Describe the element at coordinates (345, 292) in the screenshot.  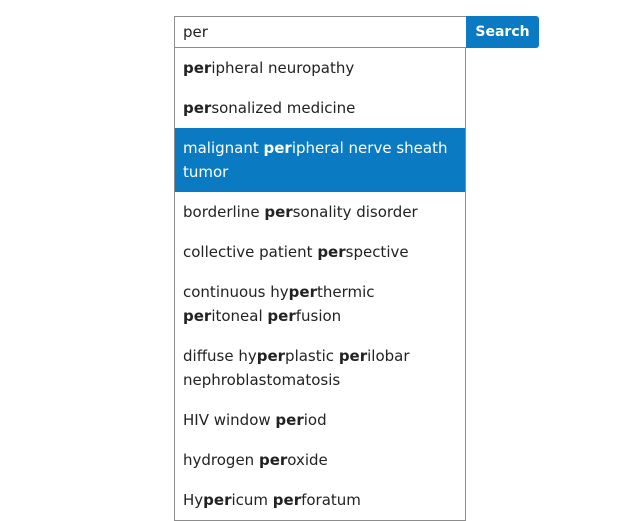
I see `suggestion-text: thermic` at that location.